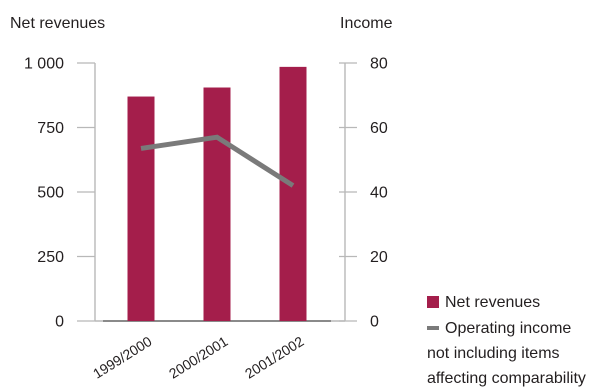  I want to click on left-axis-tick-label: 1 000, so click(44, 64).